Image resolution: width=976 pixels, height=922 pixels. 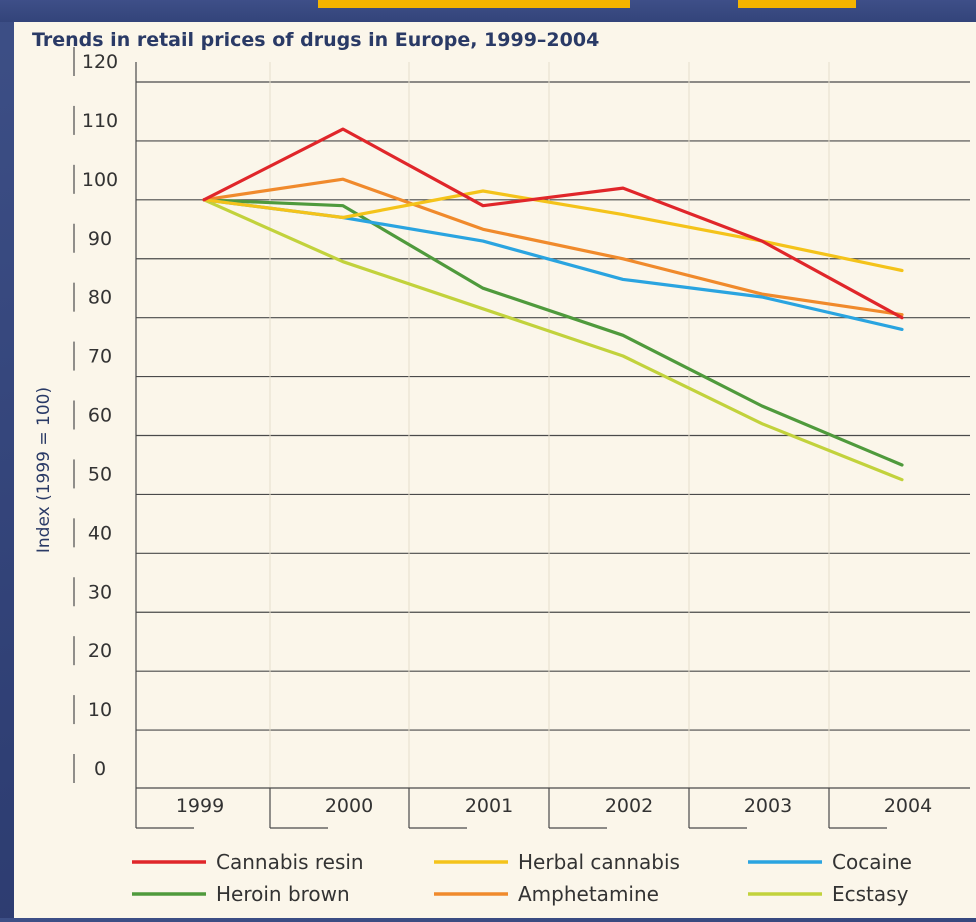 What do you see at coordinates (552, 808) in the screenshot?
I see `x-axis-ticks: 1999 2000 2001 2002 2003 2004` at bounding box center [552, 808].